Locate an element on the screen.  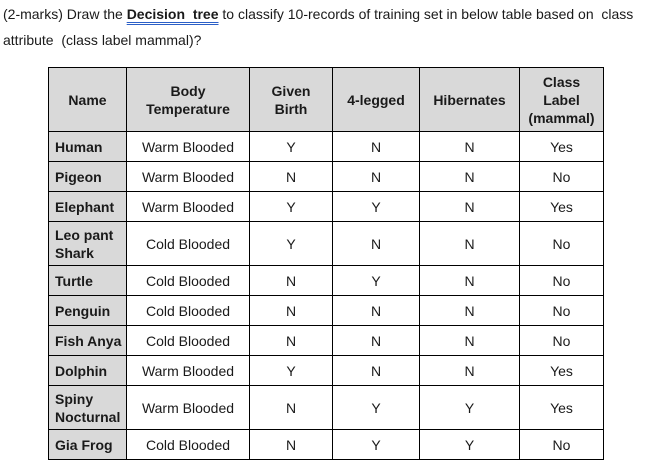
table-row-fish-anya: Fish Anya Cold Blooded N N N No is located at coordinates (326, 340).